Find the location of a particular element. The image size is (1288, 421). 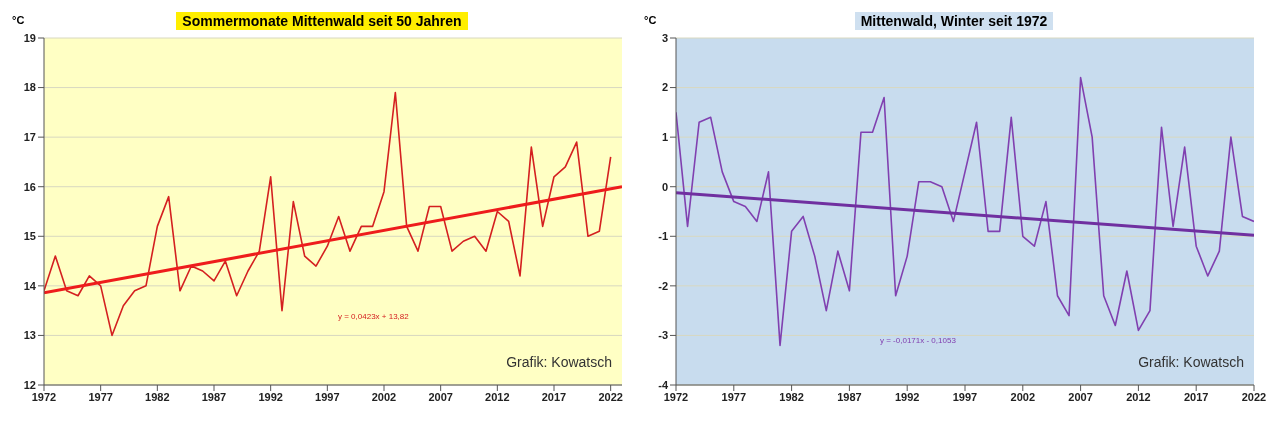

y-tick-label: -2 is located at coordinates (663, 285).